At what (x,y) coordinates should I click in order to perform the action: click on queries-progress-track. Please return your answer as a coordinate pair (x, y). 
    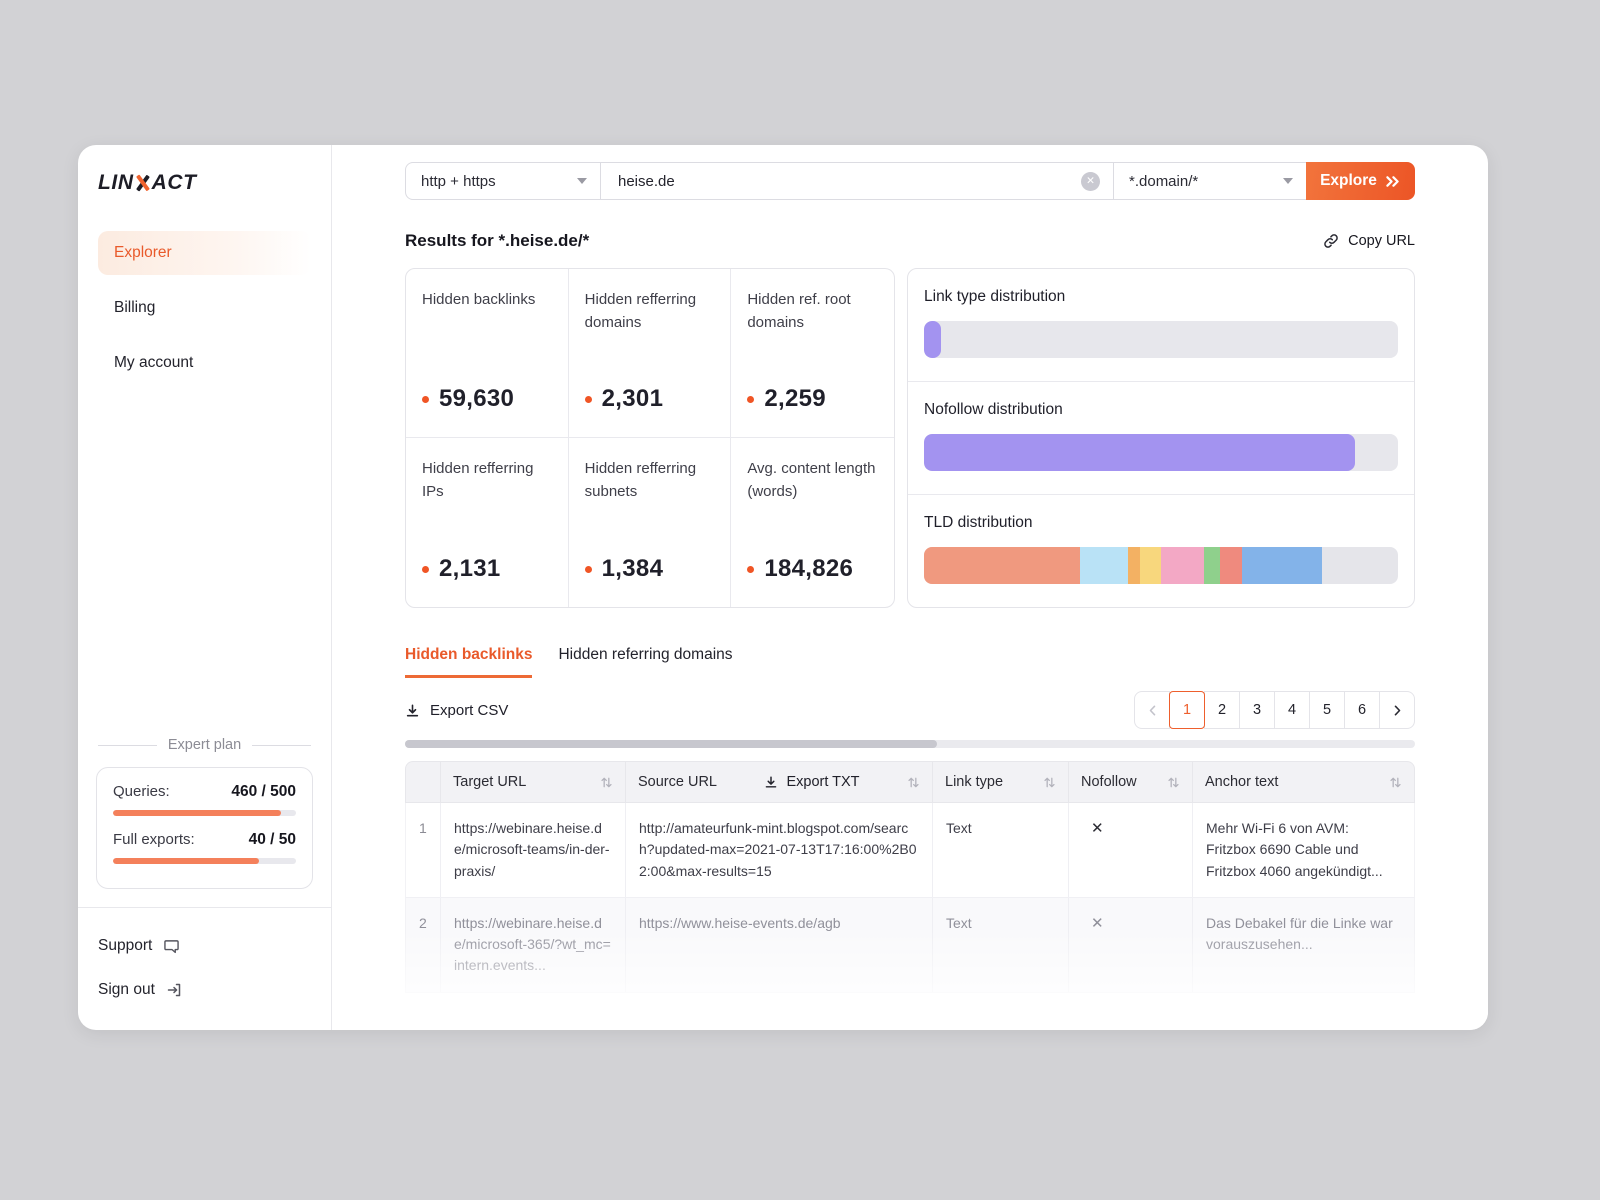
    Looking at the image, I should click on (204, 813).